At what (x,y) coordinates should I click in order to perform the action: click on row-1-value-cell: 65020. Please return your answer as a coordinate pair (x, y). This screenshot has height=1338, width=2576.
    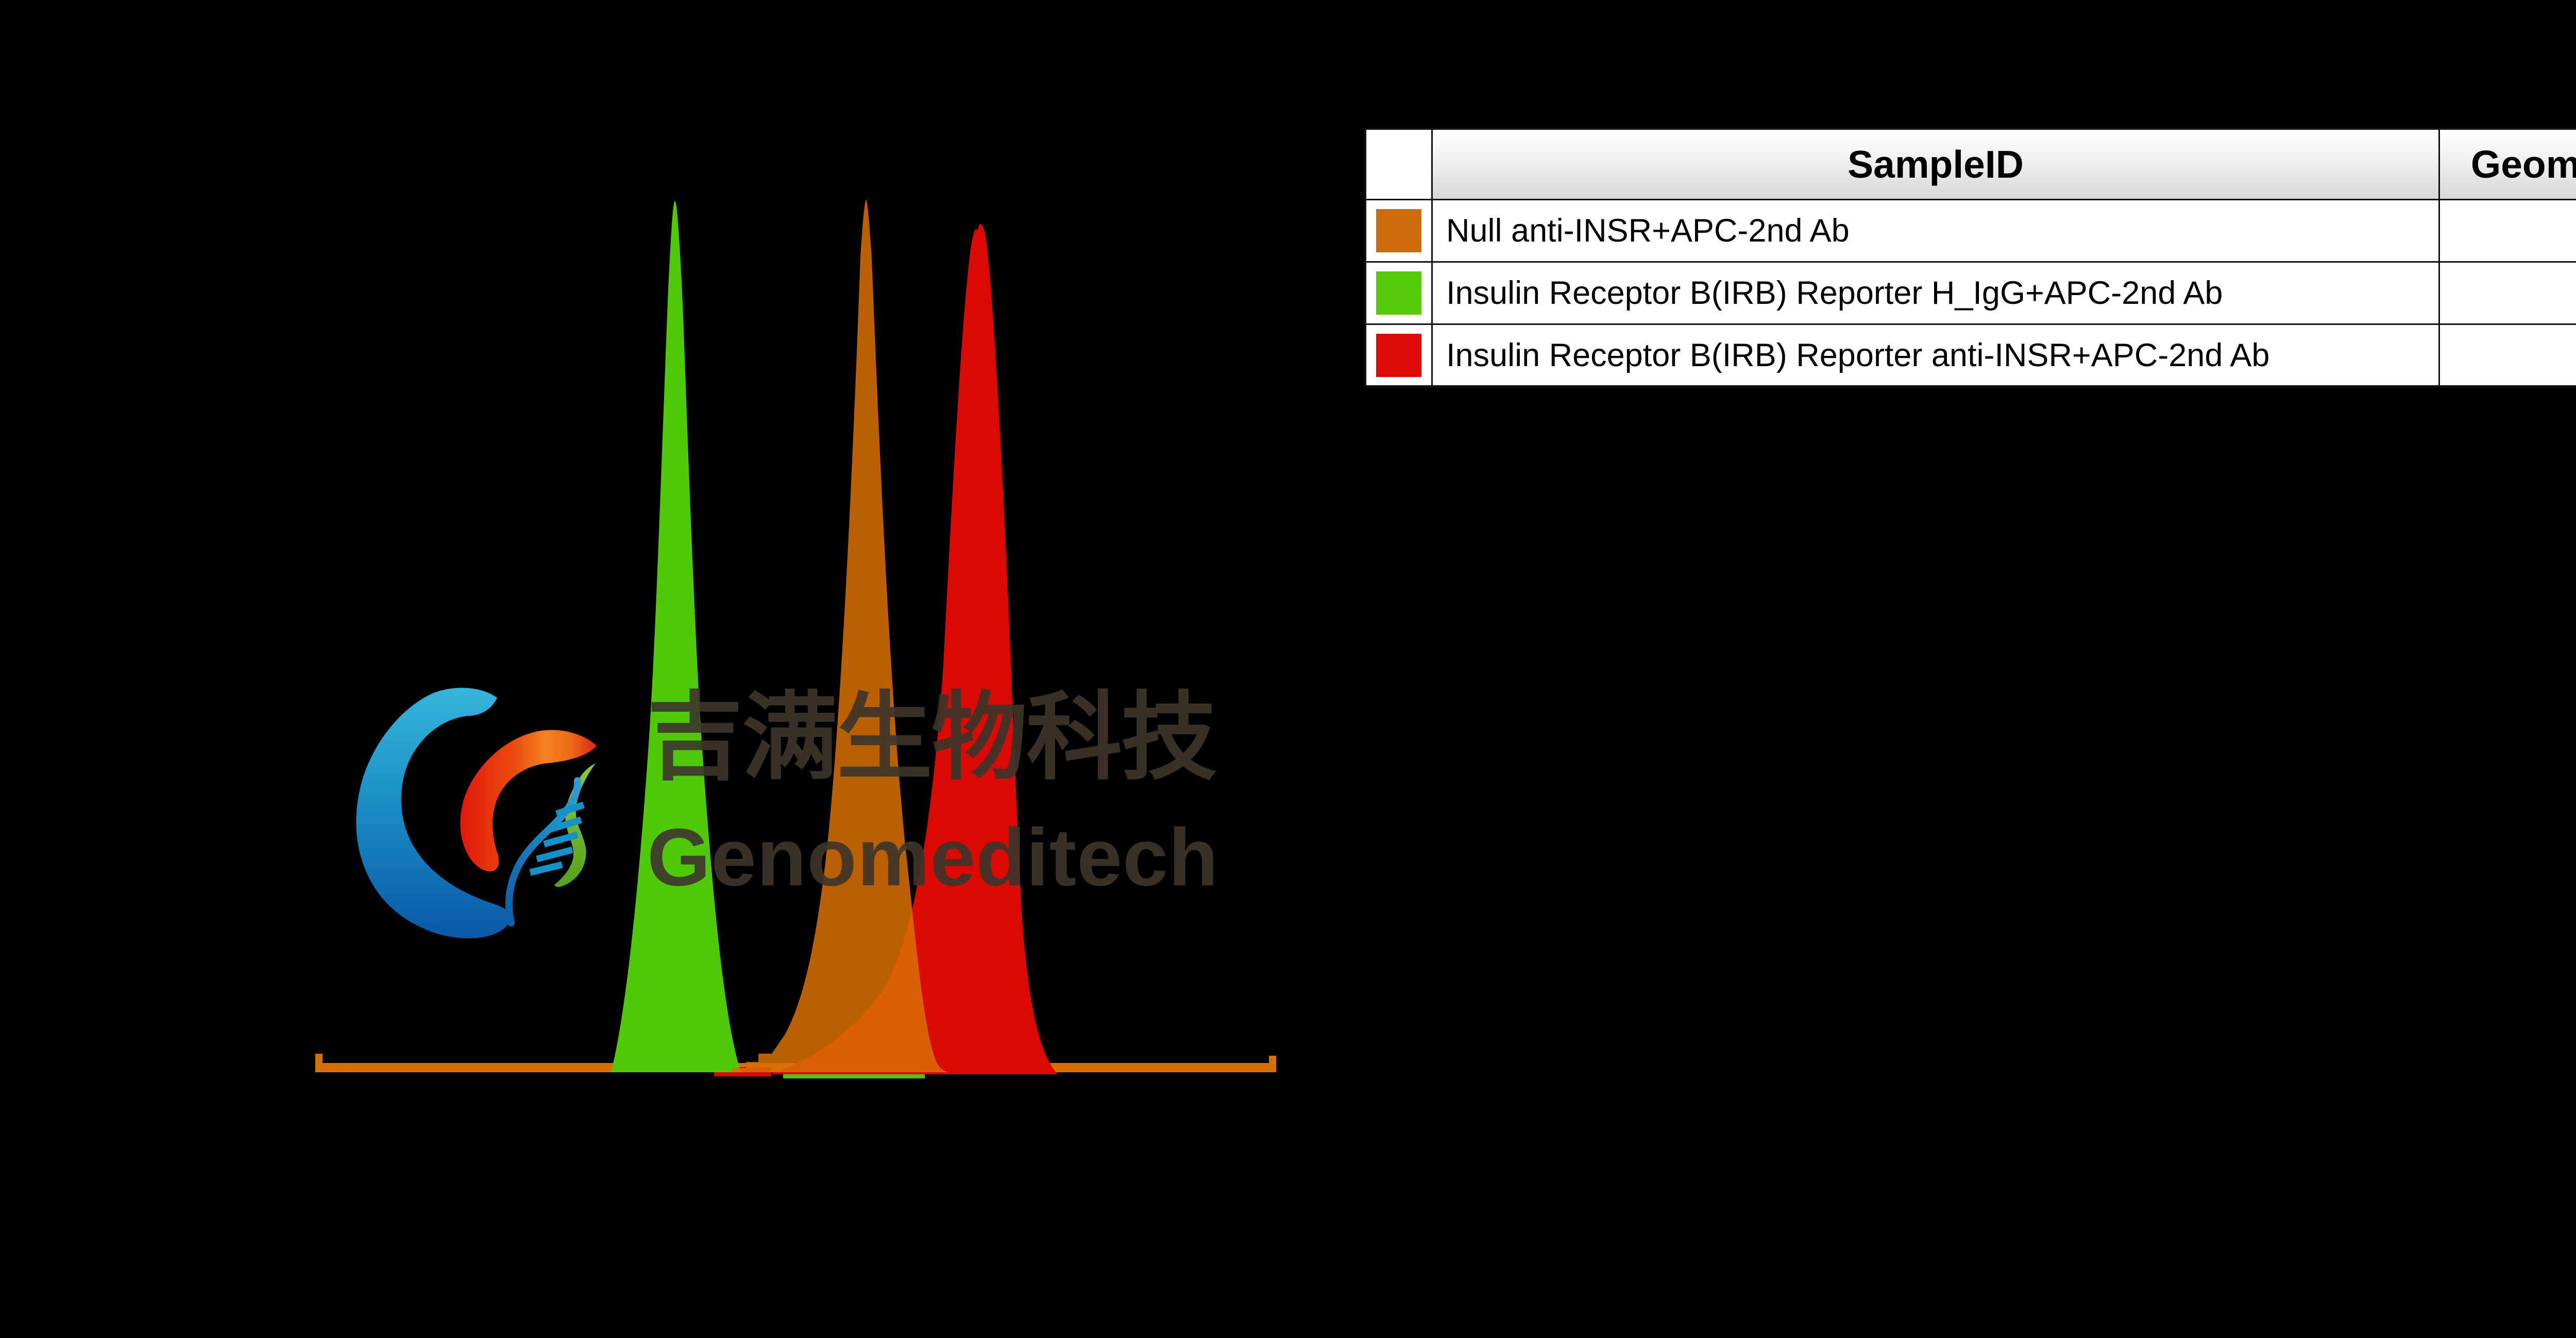
    Looking at the image, I should click on (2508, 230).